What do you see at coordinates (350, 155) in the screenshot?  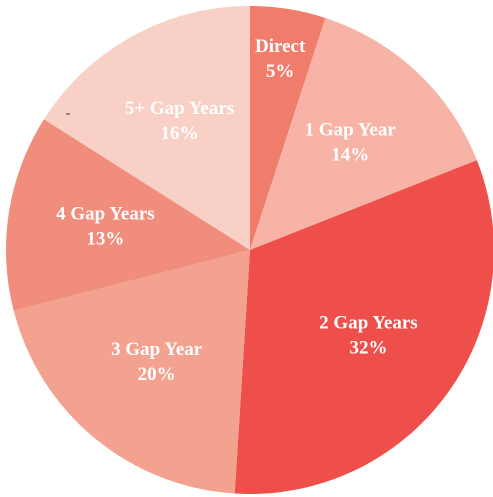 I see `slice-value-label: 14%` at bounding box center [350, 155].